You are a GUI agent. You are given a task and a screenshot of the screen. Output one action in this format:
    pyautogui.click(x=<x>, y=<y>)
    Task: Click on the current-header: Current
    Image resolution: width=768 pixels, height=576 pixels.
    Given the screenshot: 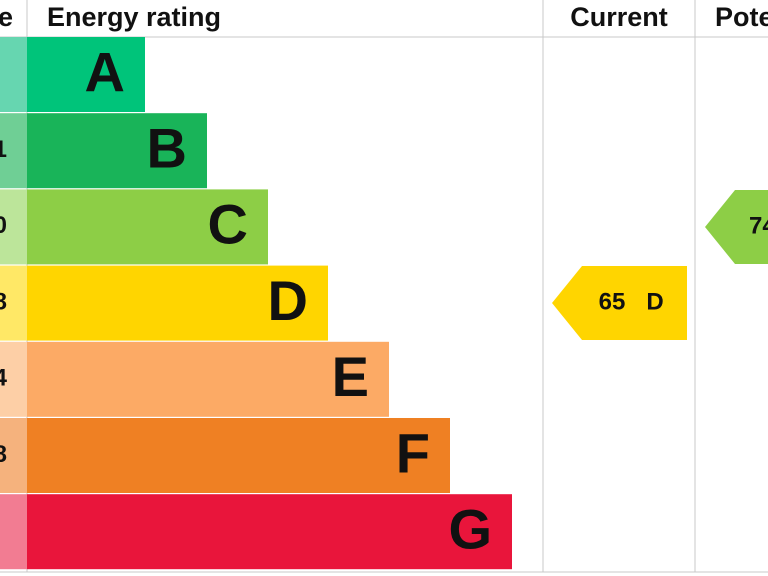 What is the action you would take?
    pyautogui.click(x=619, y=17)
    